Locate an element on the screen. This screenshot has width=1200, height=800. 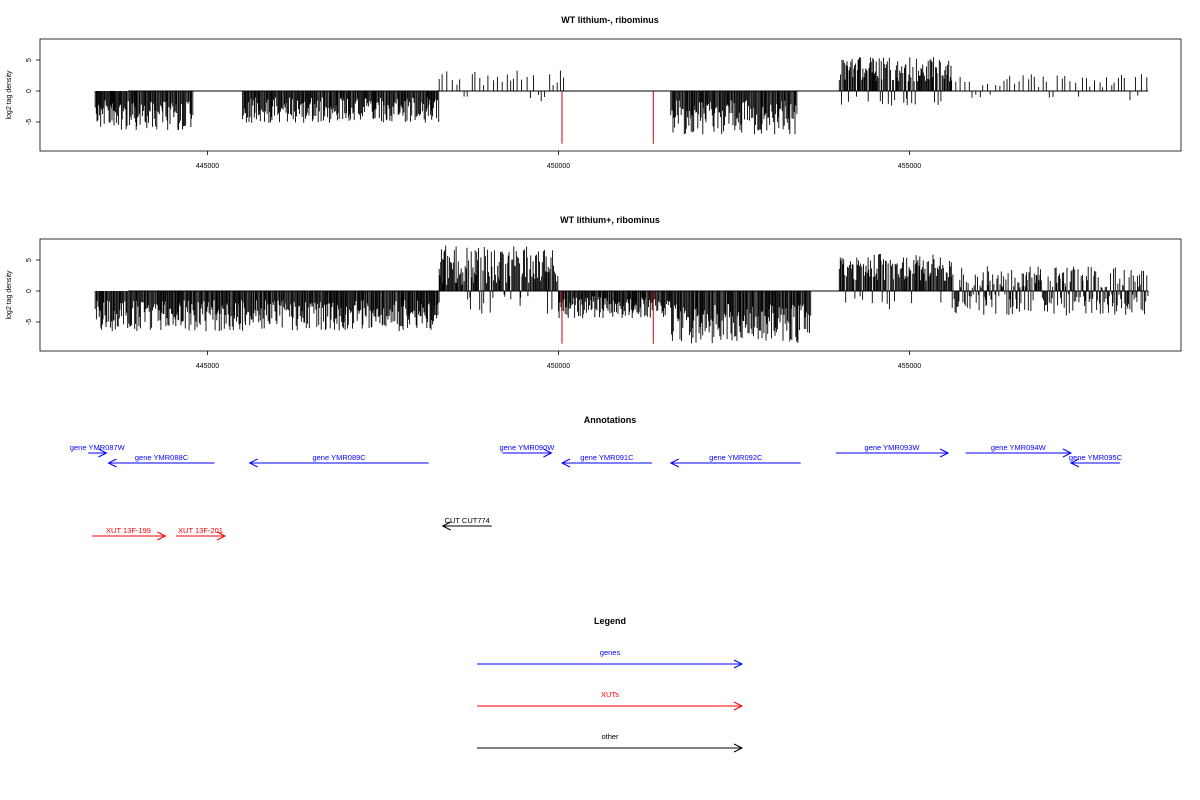
legend-title: Legend is located at coordinates (610, 621).